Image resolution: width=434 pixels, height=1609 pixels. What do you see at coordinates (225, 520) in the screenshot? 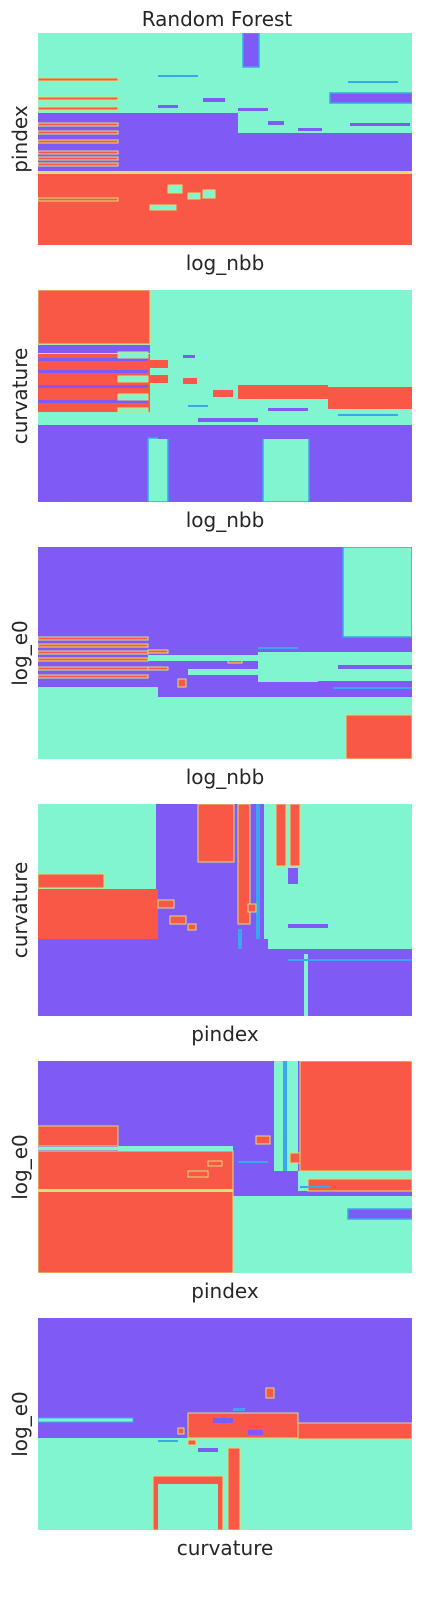
I see `x-axis-label-2: log_nbb` at bounding box center [225, 520].